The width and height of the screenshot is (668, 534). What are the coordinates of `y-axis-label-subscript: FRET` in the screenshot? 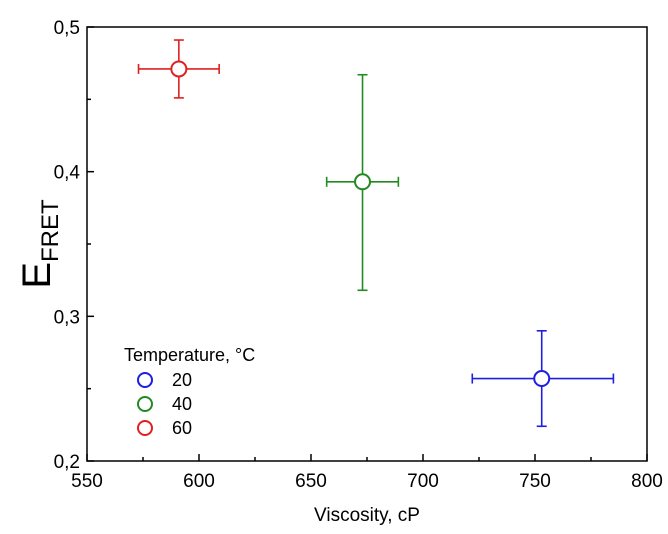 It's located at (50, 230).